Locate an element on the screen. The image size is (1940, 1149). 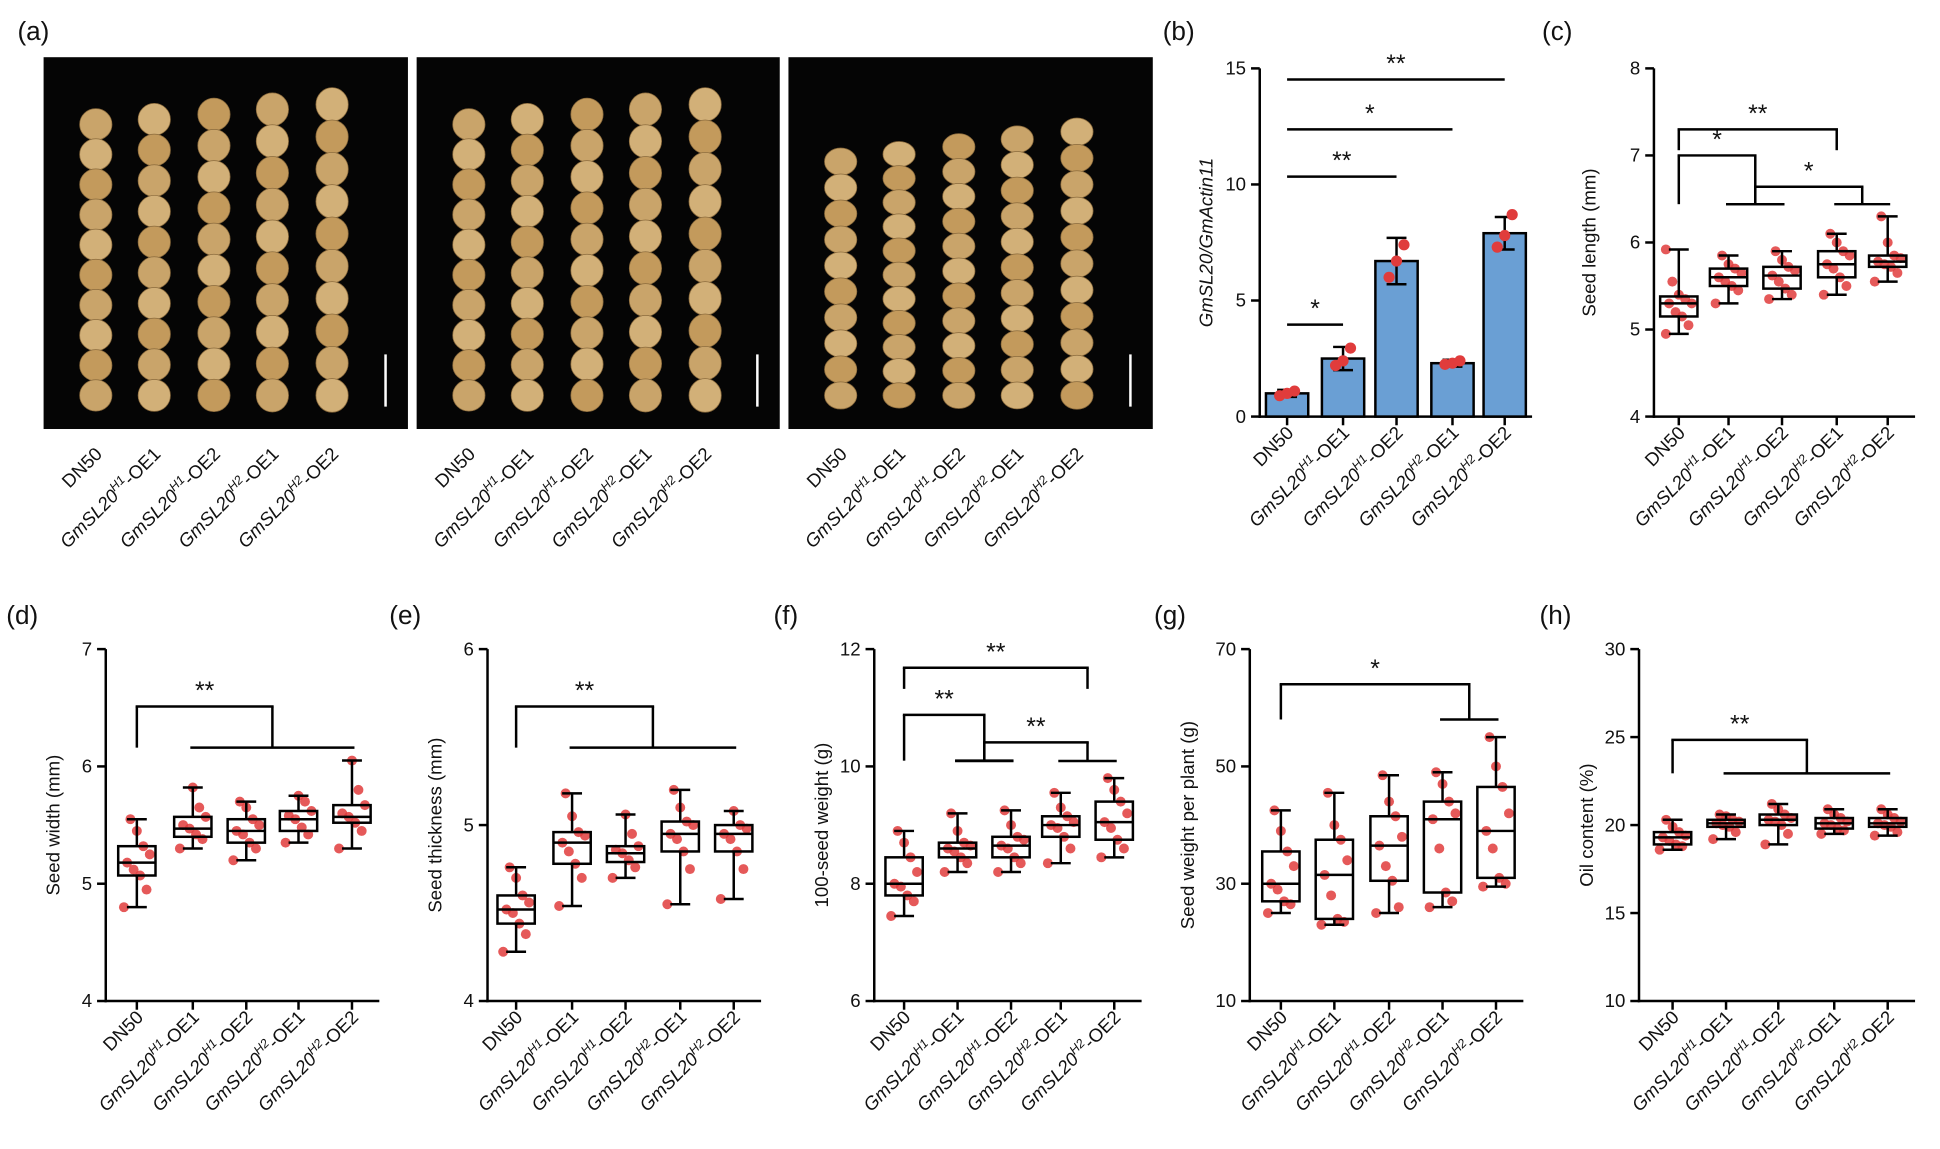
y-tick-label: 4 is located at coordinates (1635, 416).